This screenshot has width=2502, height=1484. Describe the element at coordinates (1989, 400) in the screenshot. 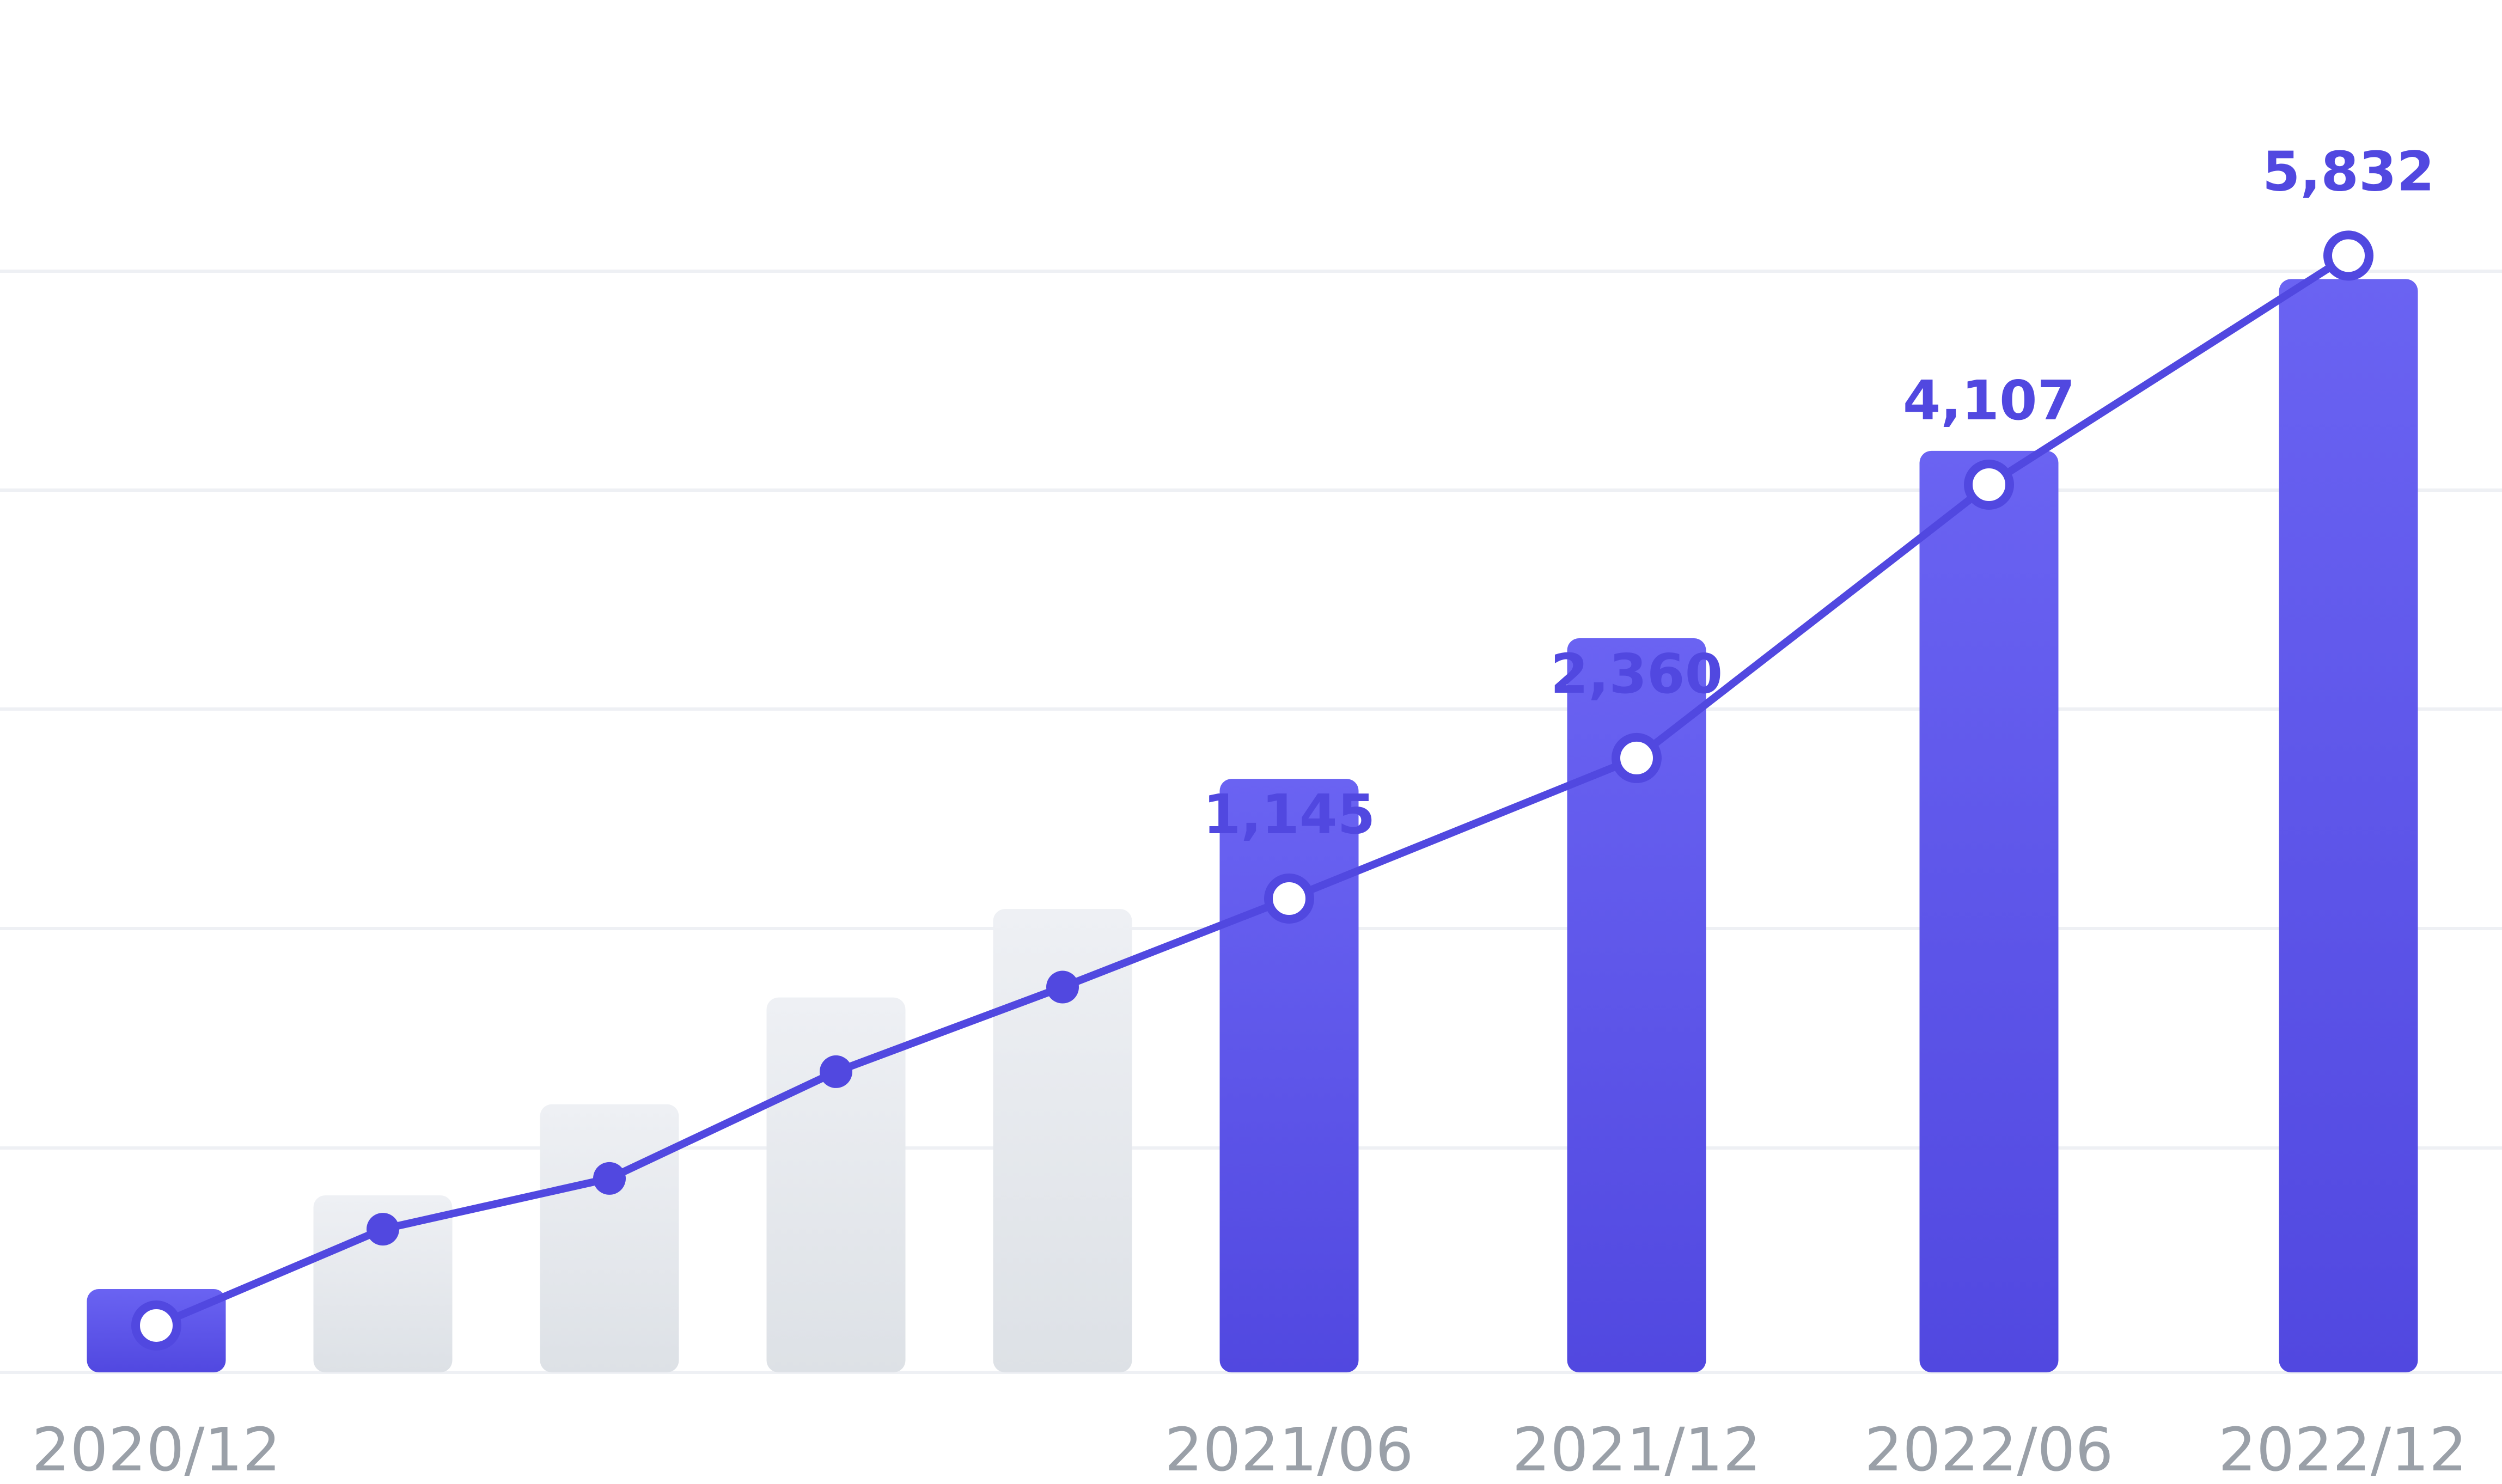

I see `data-label-7: 4,107` at that location.